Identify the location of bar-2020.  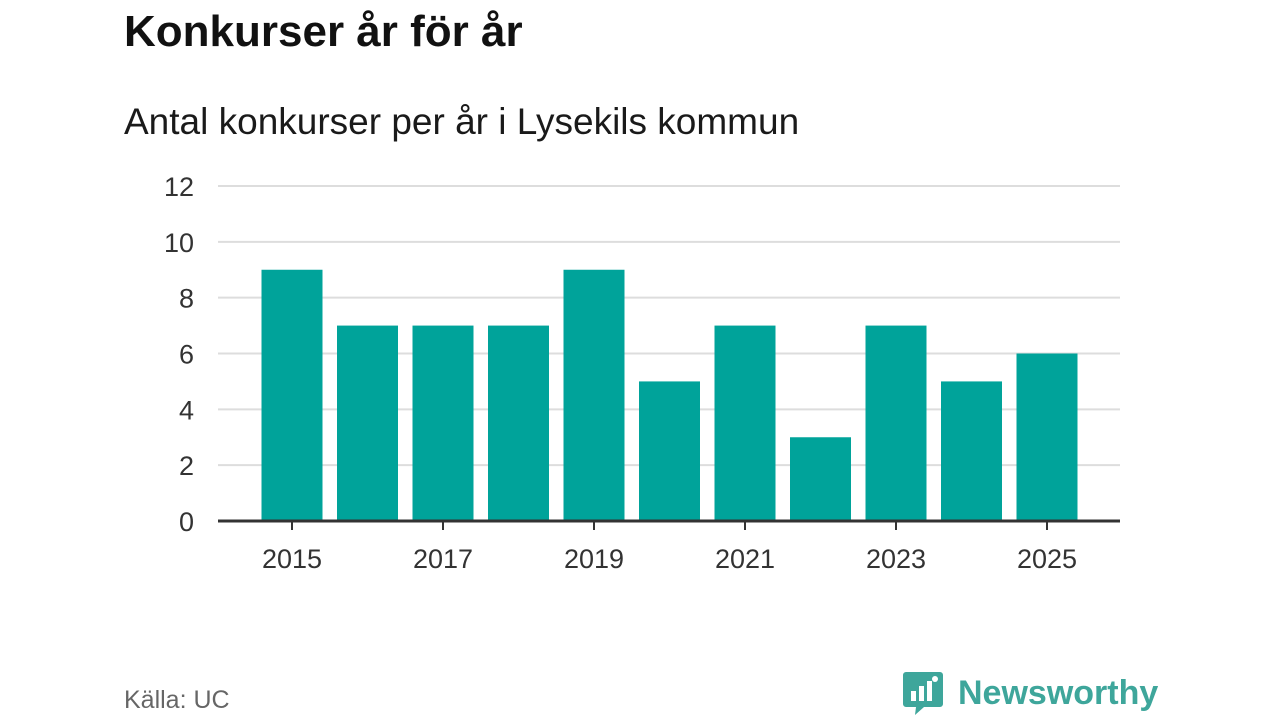
(669, 451).